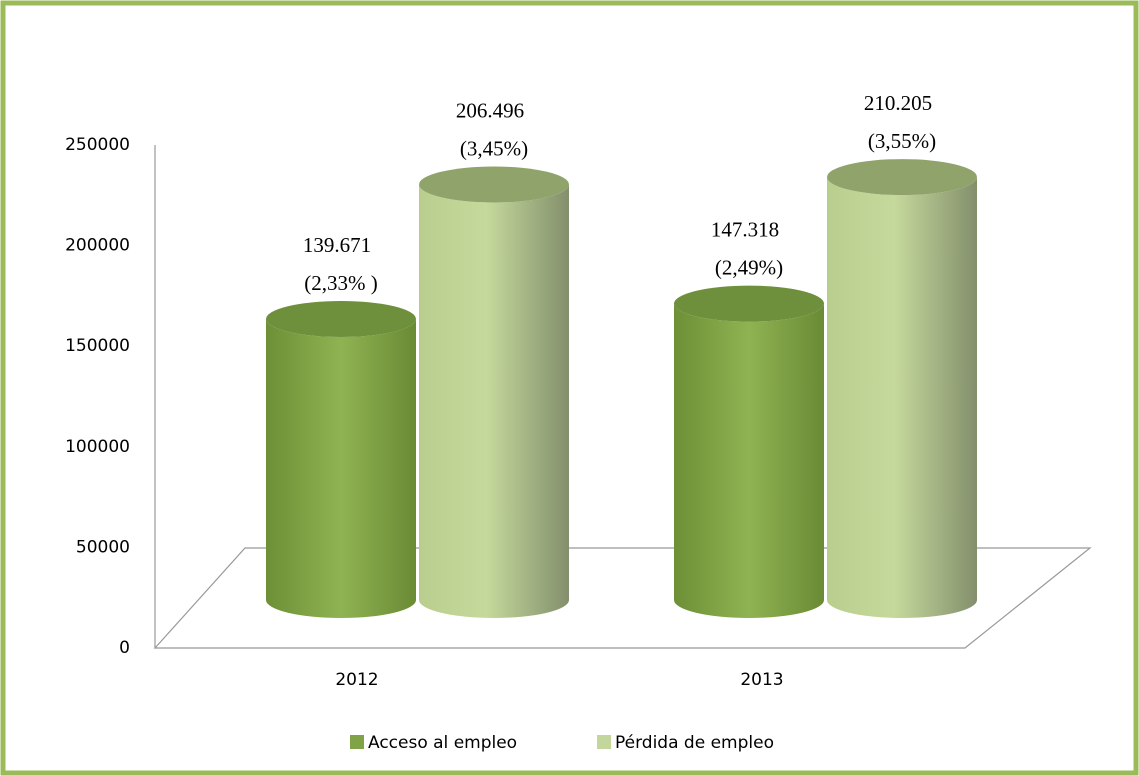 The image size is (1139, 776). What do you see at coordinates (694, 743) in the screenshot?
I see `legend-label: Pérdida de empleo` at bounding box center [694, 743].